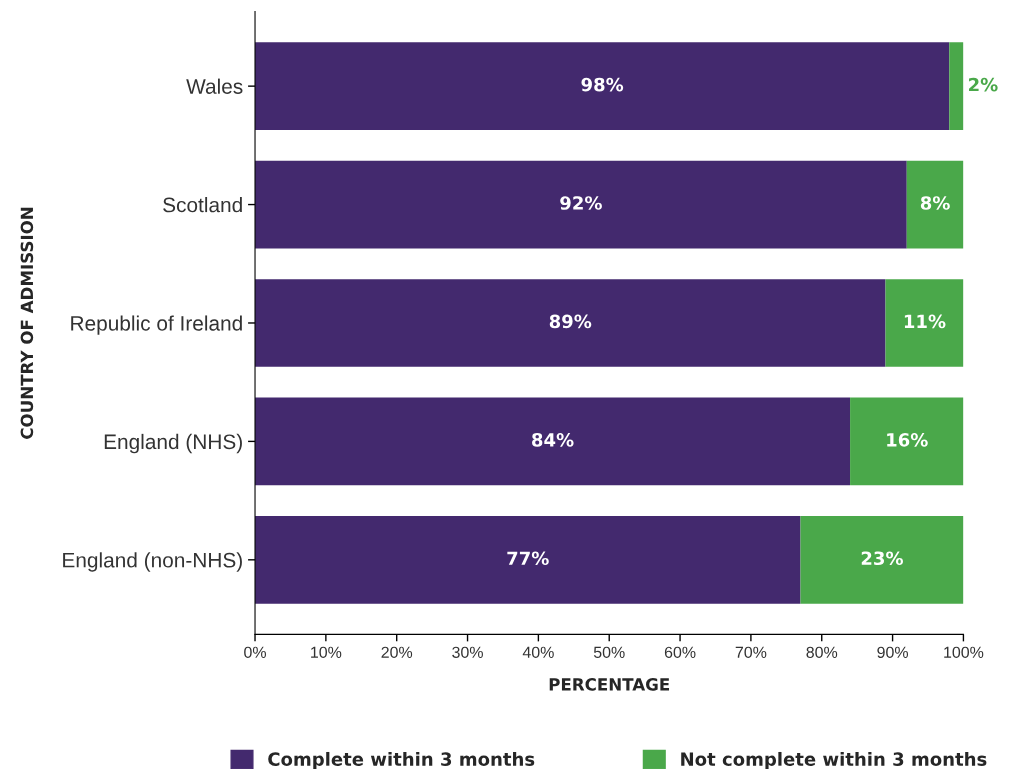 This screenshot has width=1012, height=769. Describe the element at coordinates (326, 652) in the screenshot. I see `x-tick-label: 10%` at that location.